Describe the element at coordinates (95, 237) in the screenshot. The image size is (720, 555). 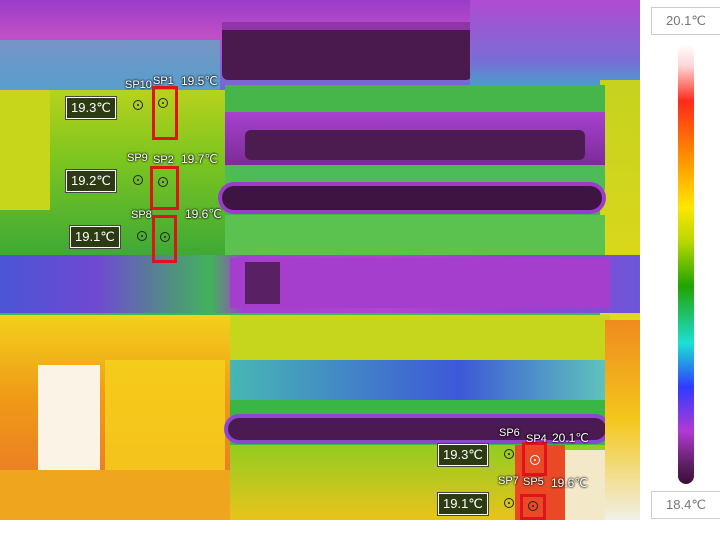
I see `spot-temp-sp8: 19.1℃` at that location.